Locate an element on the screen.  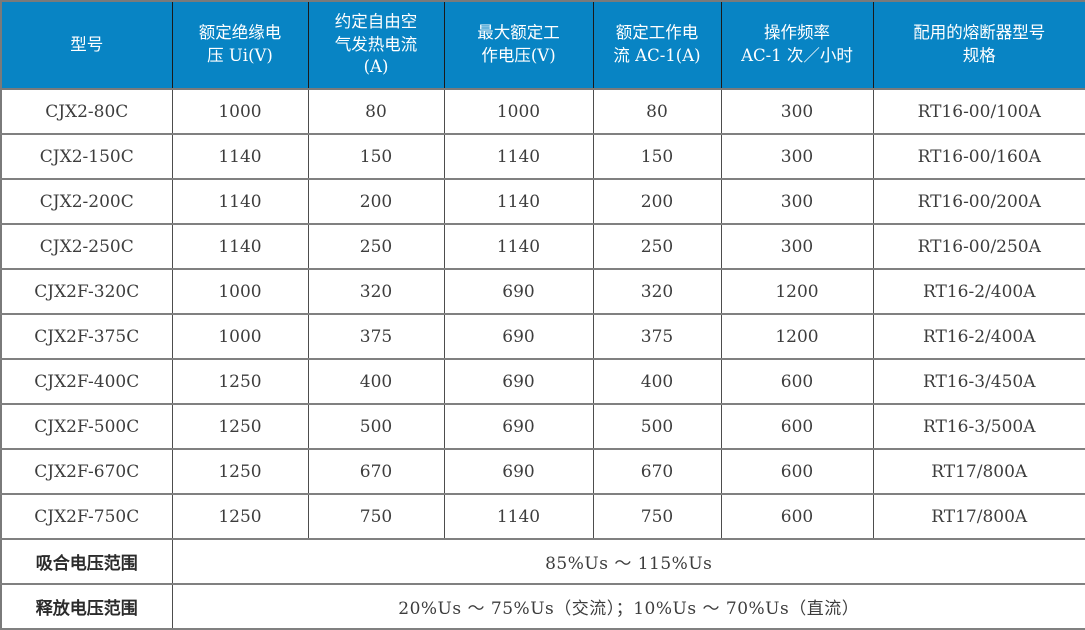
value-cell: RT16-3/500A is located at coordinates (978, 426).